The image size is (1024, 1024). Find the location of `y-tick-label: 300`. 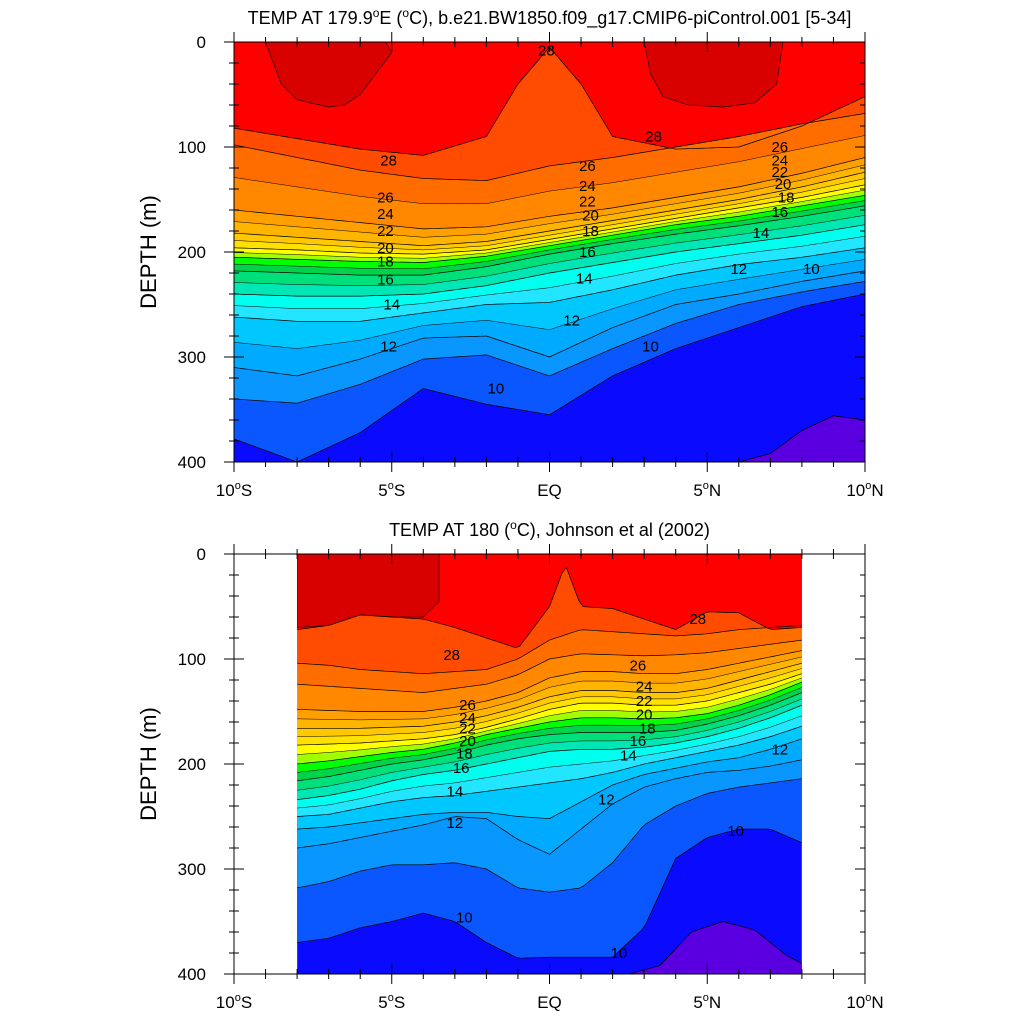

y-tick-label: 300 is located at coordinates (192, 869).